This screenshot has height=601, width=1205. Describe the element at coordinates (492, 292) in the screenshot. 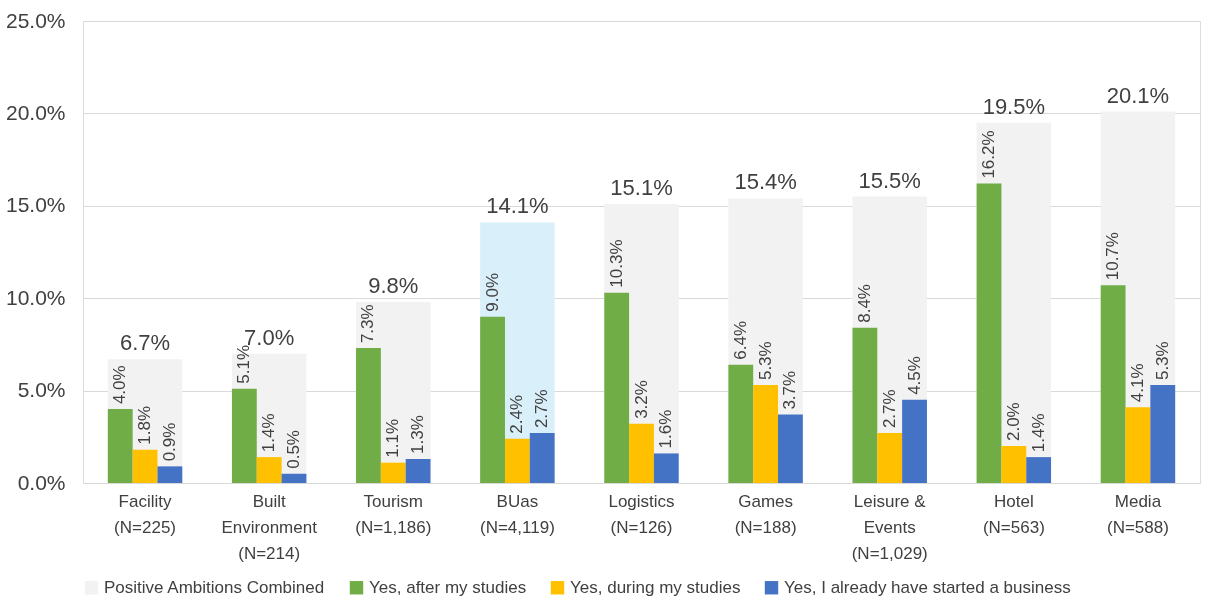

I see `data-label: 9.0%` at that location.